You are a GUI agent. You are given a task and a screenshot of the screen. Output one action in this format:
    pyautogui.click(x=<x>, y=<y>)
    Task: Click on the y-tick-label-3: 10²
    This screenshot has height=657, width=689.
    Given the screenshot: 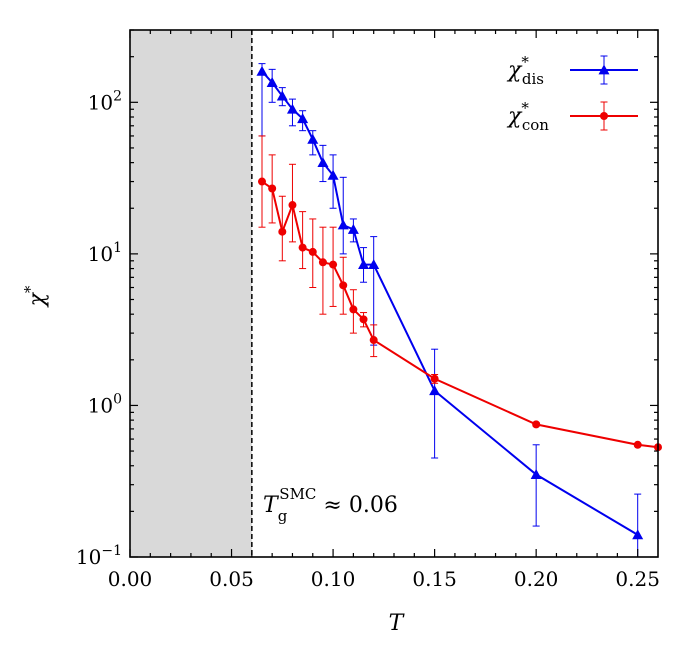 What is the action you would take?
    pyautogui.click(x=105, y=101)
    